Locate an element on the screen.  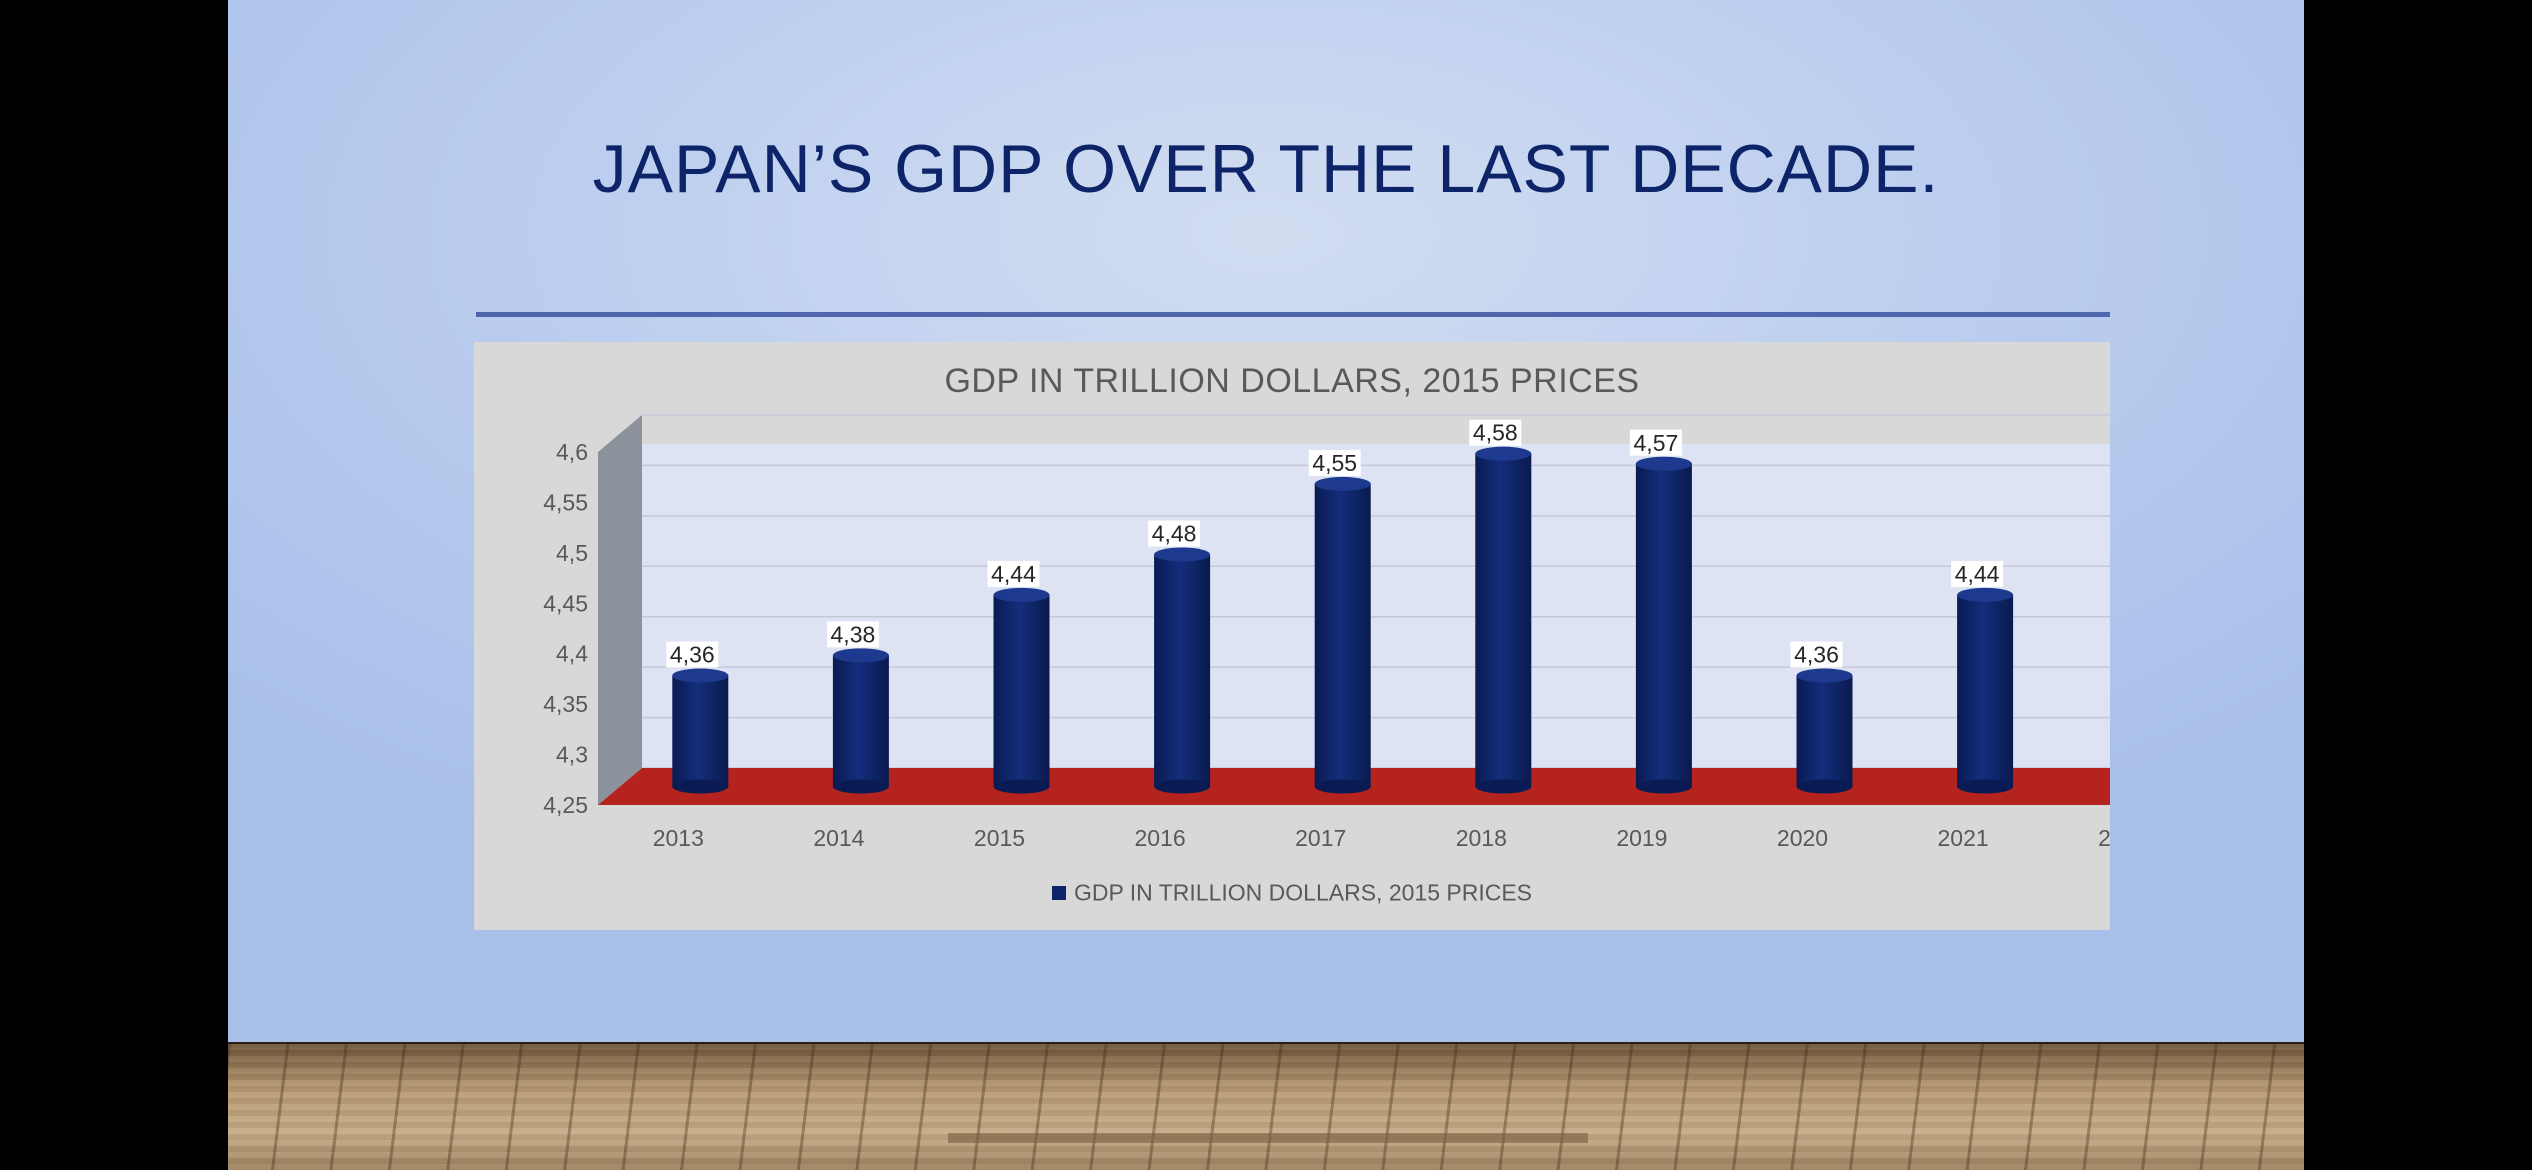
y-tick-label: 4,55 is located at coordinates (565, 502).